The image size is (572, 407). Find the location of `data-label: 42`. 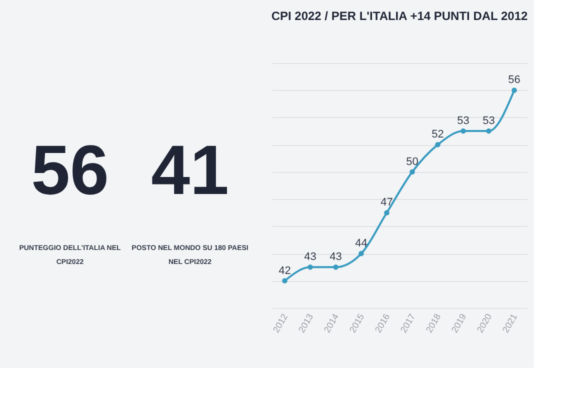

data-label: 42 is located at coordinates (284, 270).